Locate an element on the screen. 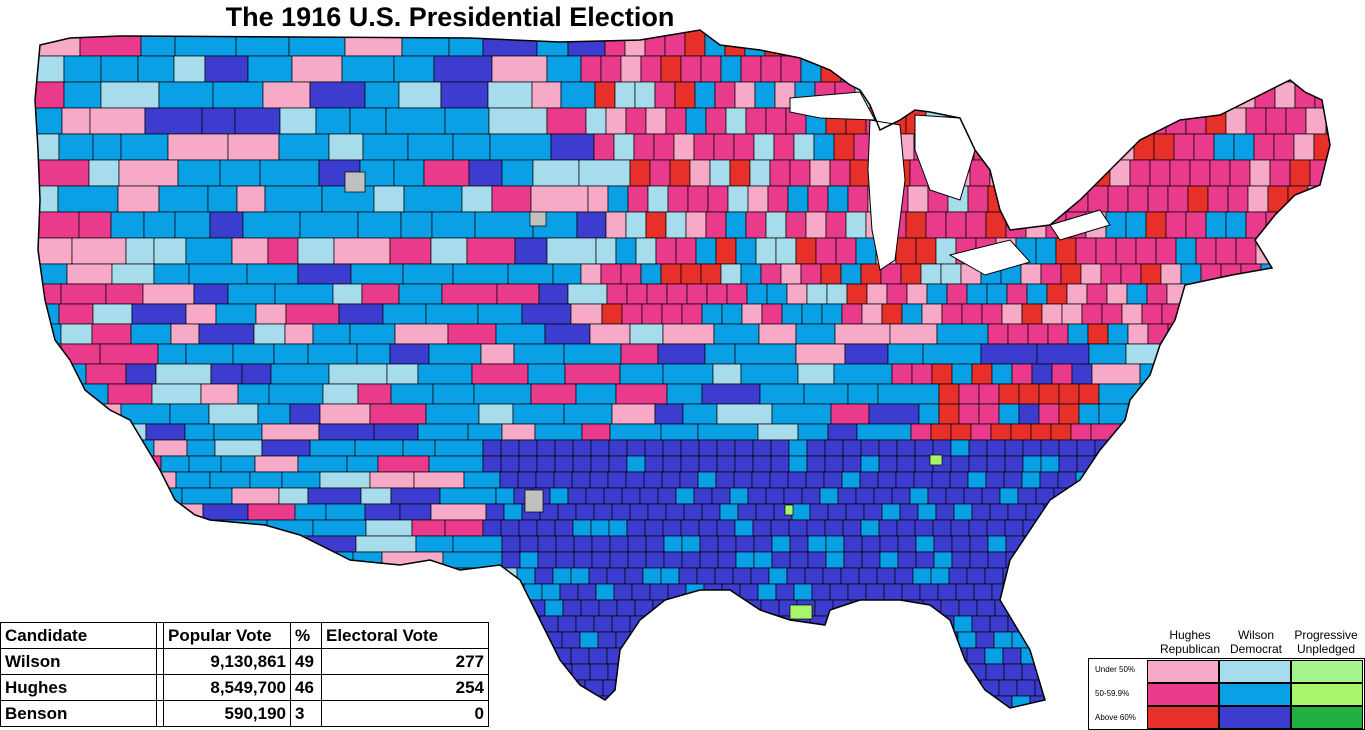 The image size is (1365, 730). results-header-row: Candidate Popular Vote % Electoral Vote is located at coordinates (244, 635).